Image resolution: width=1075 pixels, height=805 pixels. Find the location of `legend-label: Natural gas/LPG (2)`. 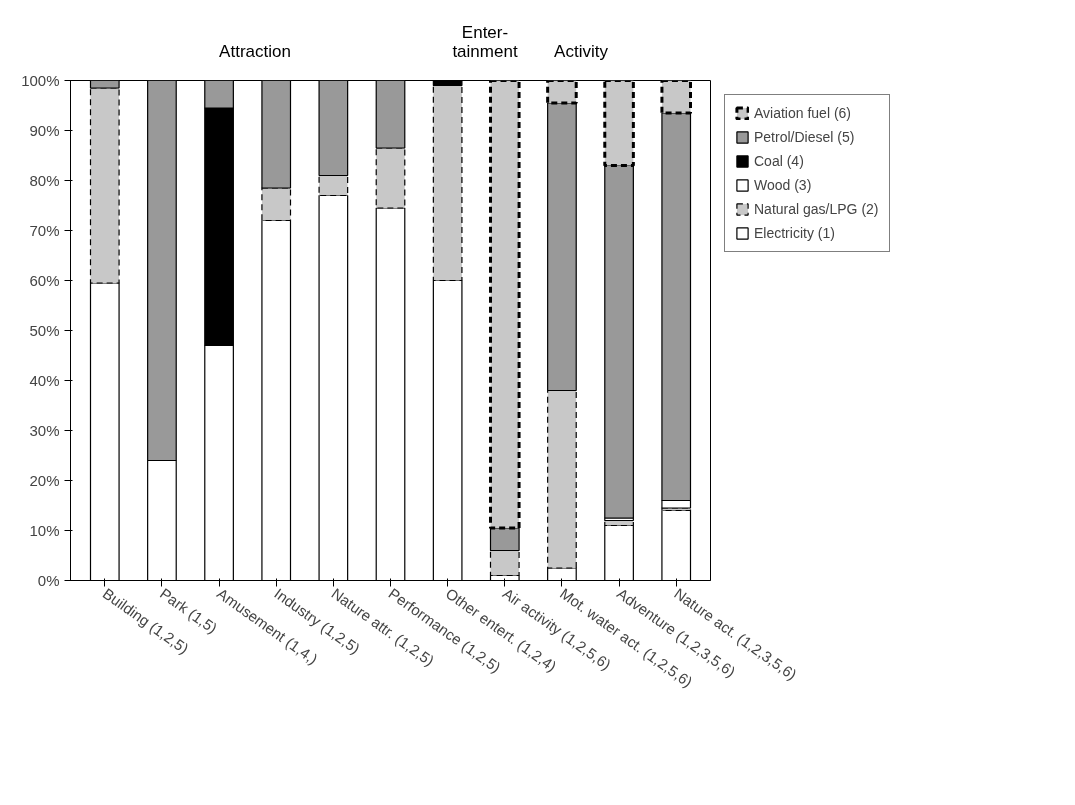

legend-label: Natural gas/LPG (2) is located at coordinates (816, 209).